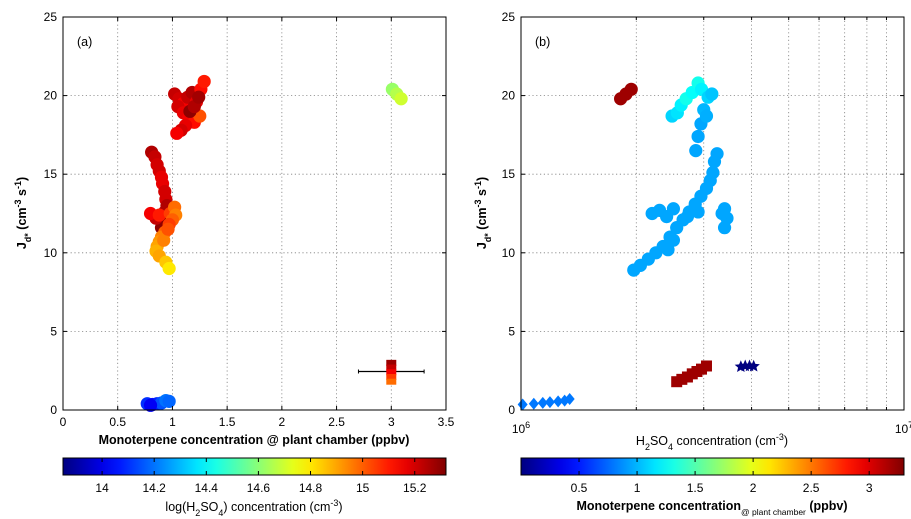 The width and height of the screenshot is (911, 519). I want to click on colorbar-a-label: log(H2SO4) concentration (cm-3), so click(253, 508).